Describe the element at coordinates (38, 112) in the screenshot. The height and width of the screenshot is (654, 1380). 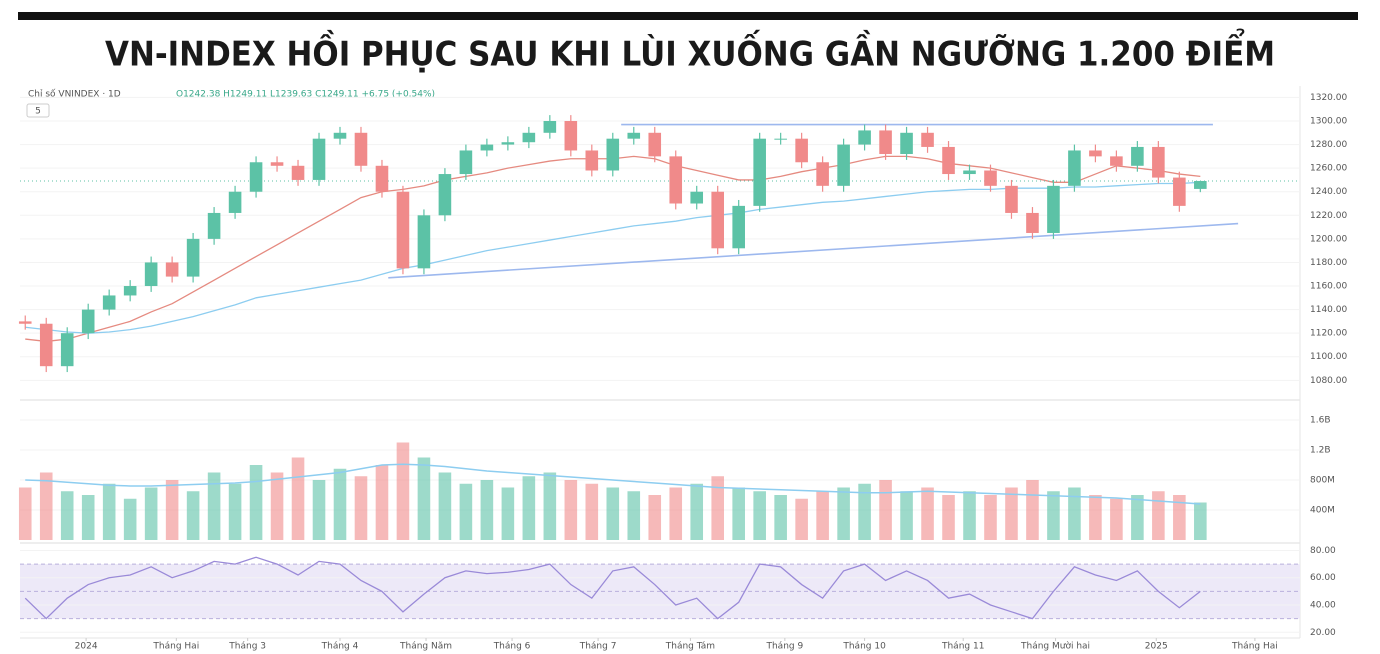
I see `indicator-badge-label: 5` at that location.